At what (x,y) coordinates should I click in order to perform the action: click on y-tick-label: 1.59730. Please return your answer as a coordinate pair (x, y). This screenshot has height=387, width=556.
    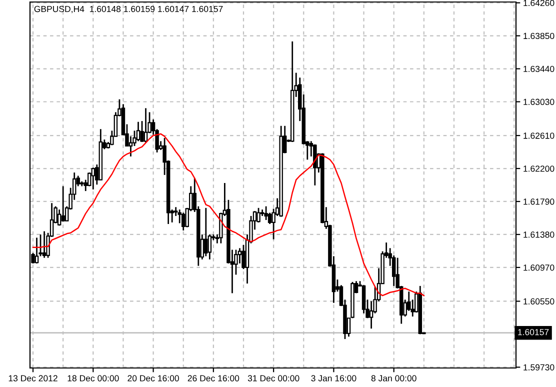
    Looking at the image, I should click on (539, 367).